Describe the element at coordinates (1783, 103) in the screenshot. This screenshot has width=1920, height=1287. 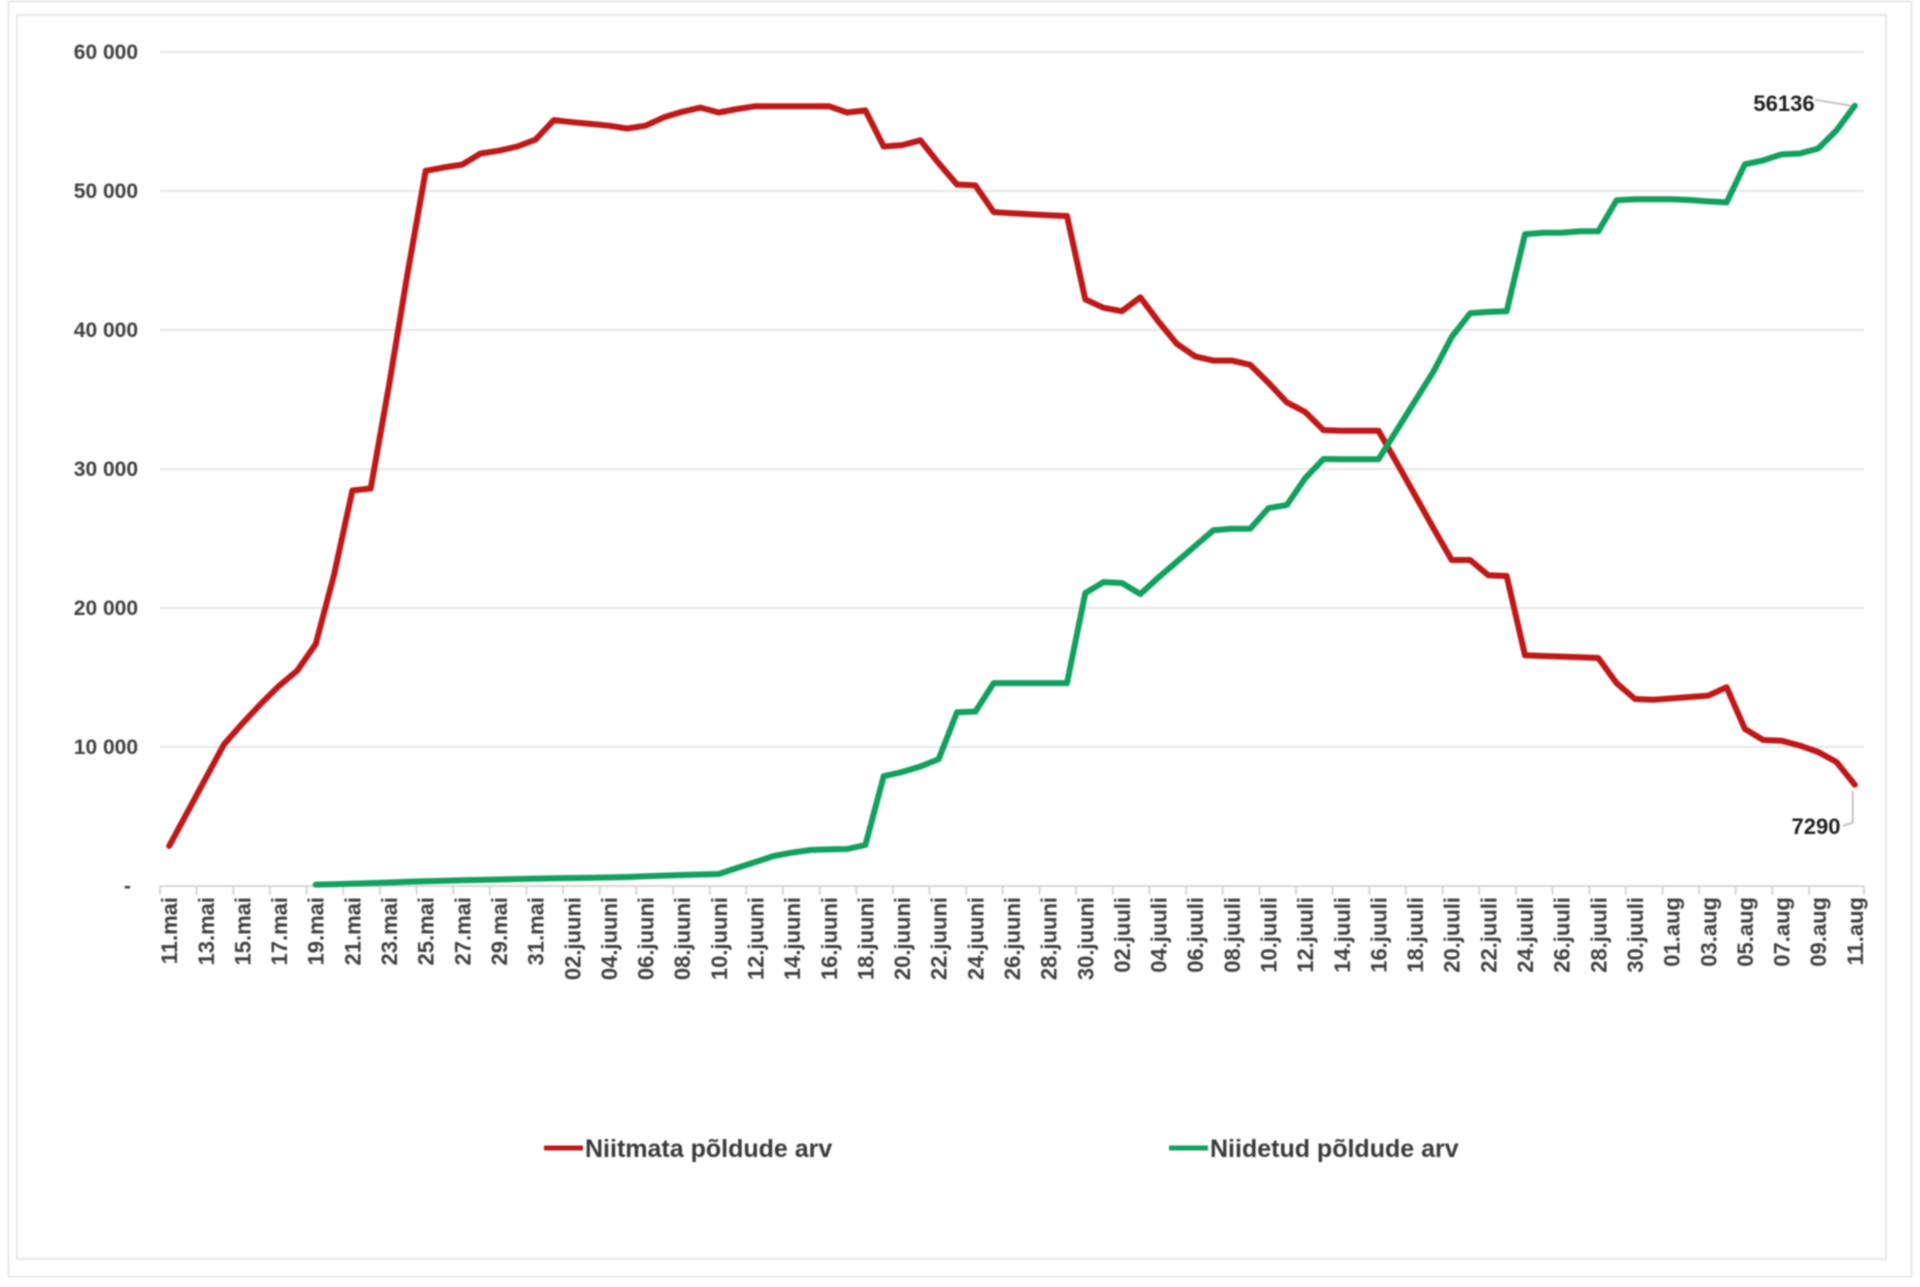
I see `svg-text: 56136` at that location.